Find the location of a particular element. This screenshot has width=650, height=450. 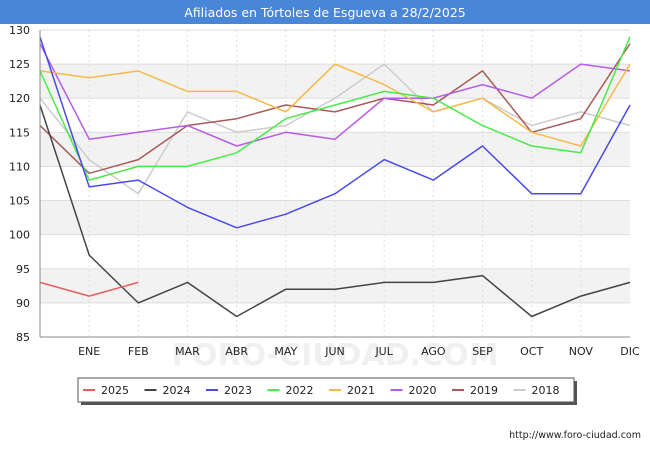

watermark-text: FORO-CIUDAD.COM is located at coordinates (335, 355).